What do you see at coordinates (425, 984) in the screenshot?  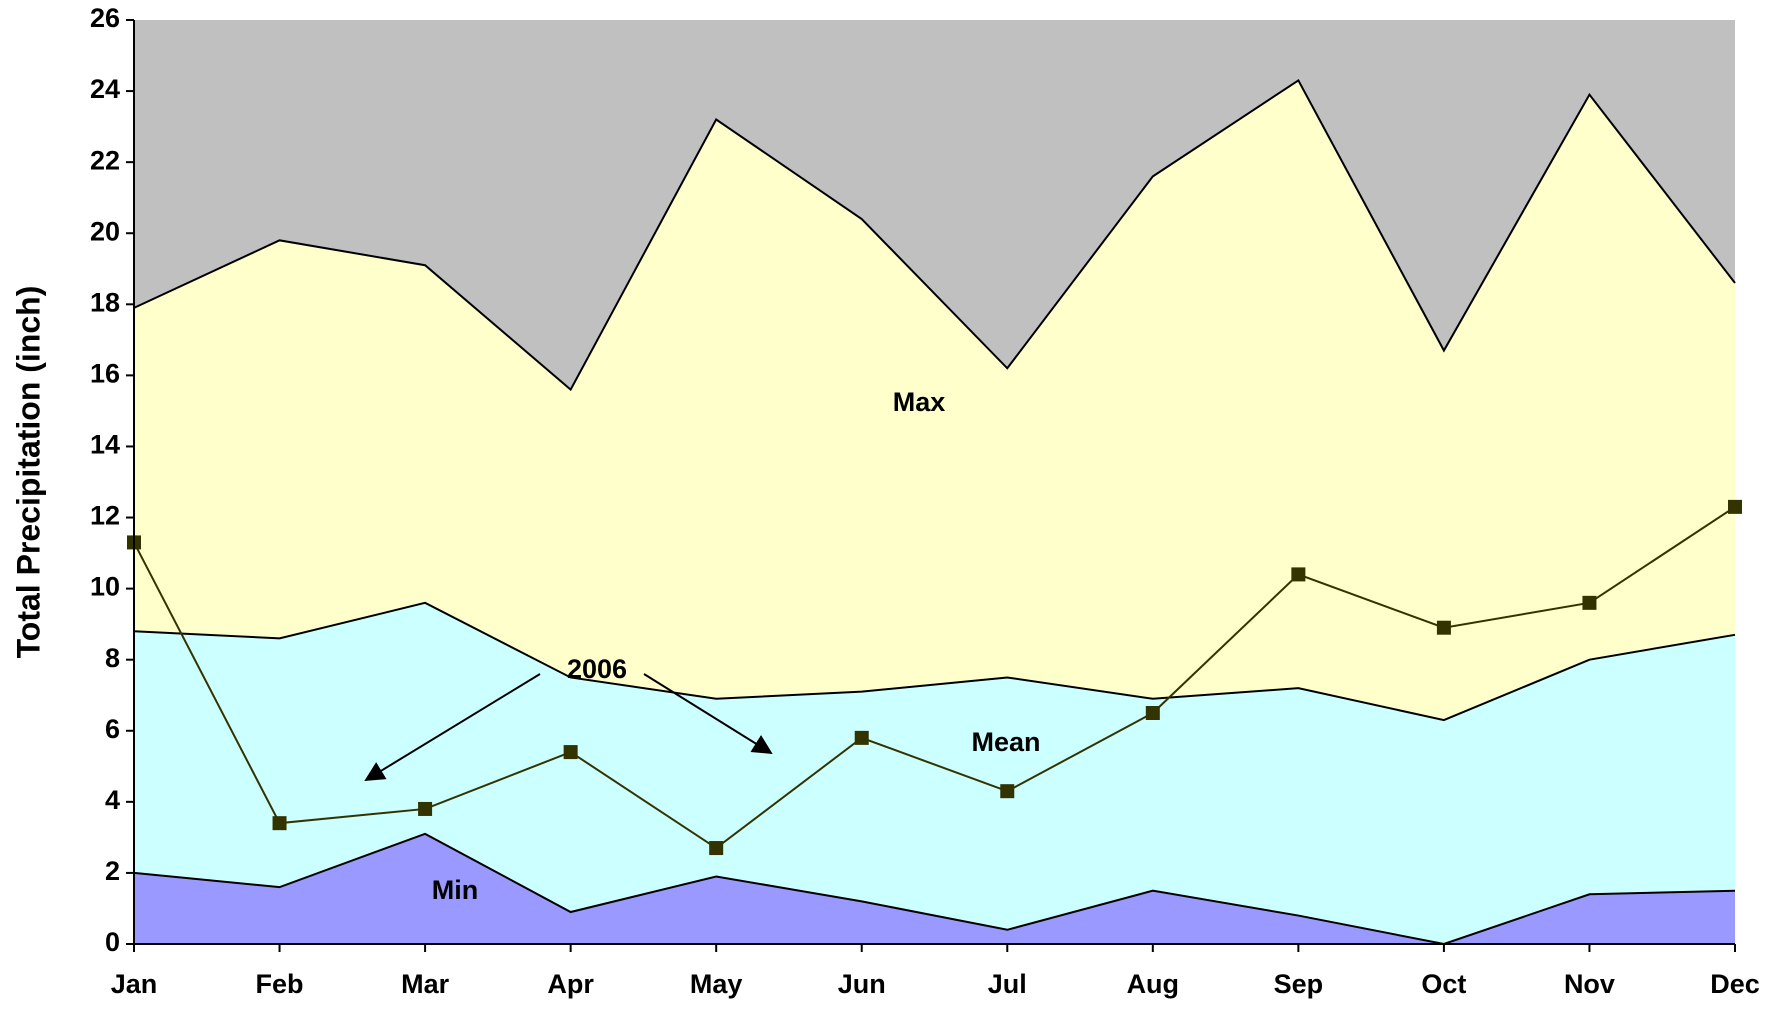 I see `x-tick-label: Mar` at bounding box center [425, 984].